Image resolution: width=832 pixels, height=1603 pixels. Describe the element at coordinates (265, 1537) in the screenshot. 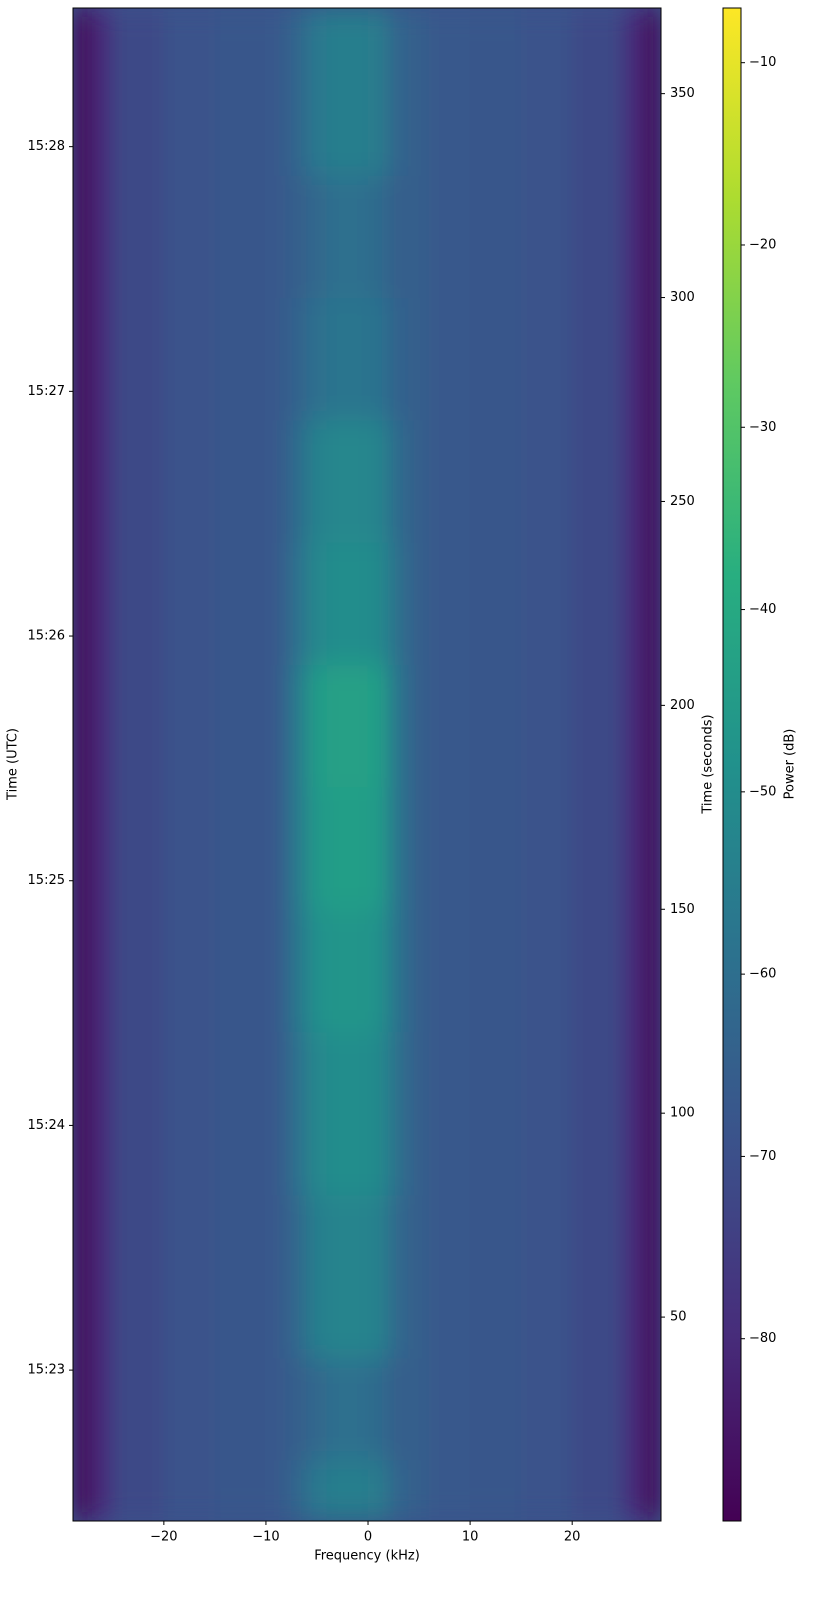

I see `x-tick-label: −10` at that location.